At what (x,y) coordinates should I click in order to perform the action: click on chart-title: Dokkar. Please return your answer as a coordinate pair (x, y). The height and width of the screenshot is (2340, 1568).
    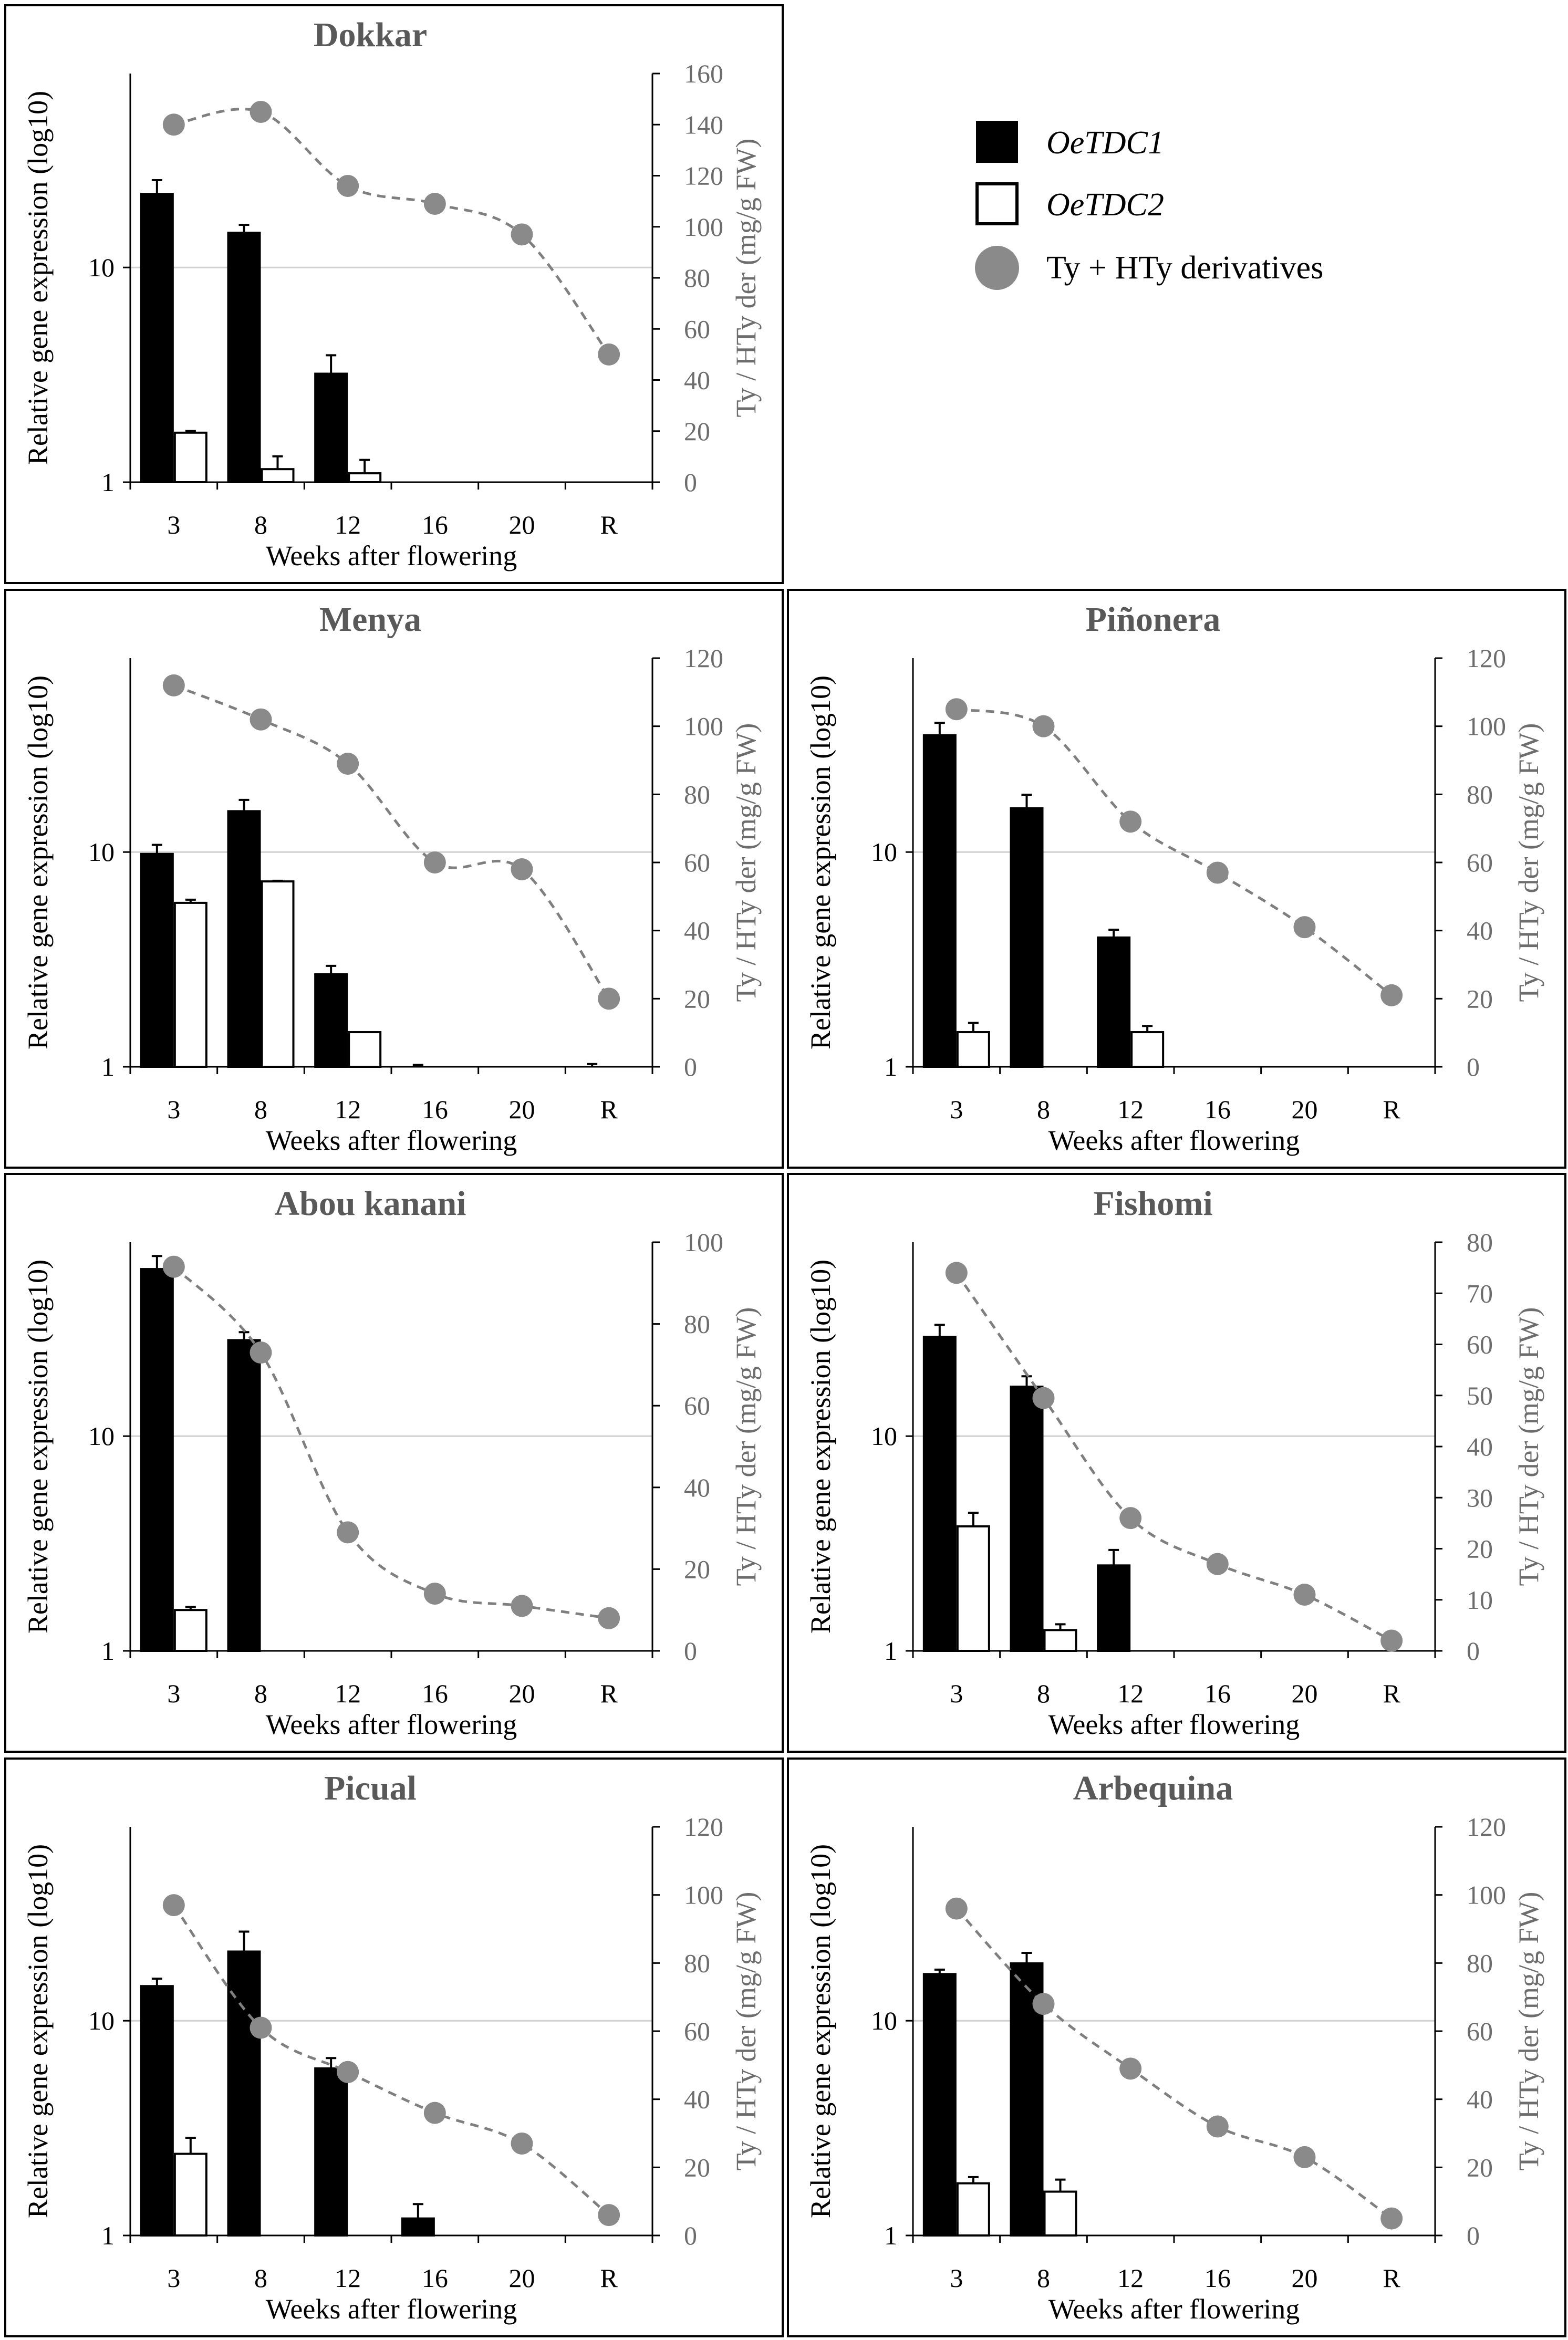
    Looking at the image, I should click on (370, 35).